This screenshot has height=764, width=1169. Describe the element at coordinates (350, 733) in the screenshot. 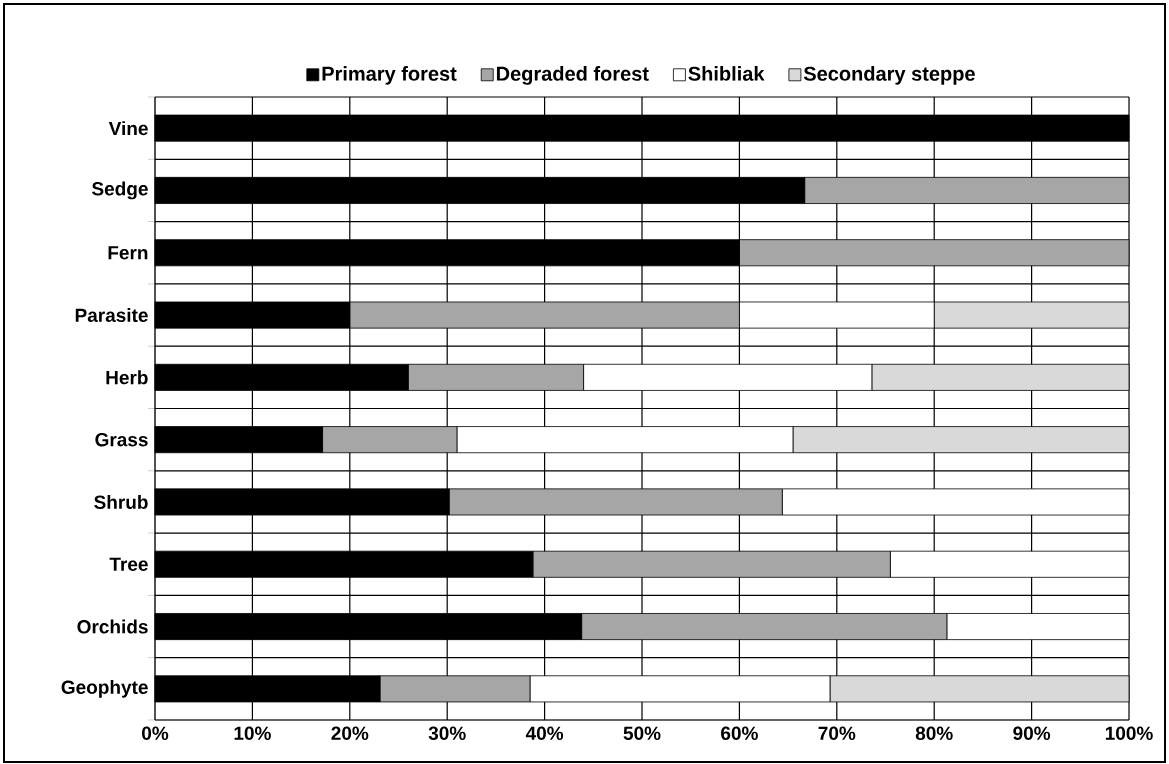

I see `x-tick-label: 20%` at that location.